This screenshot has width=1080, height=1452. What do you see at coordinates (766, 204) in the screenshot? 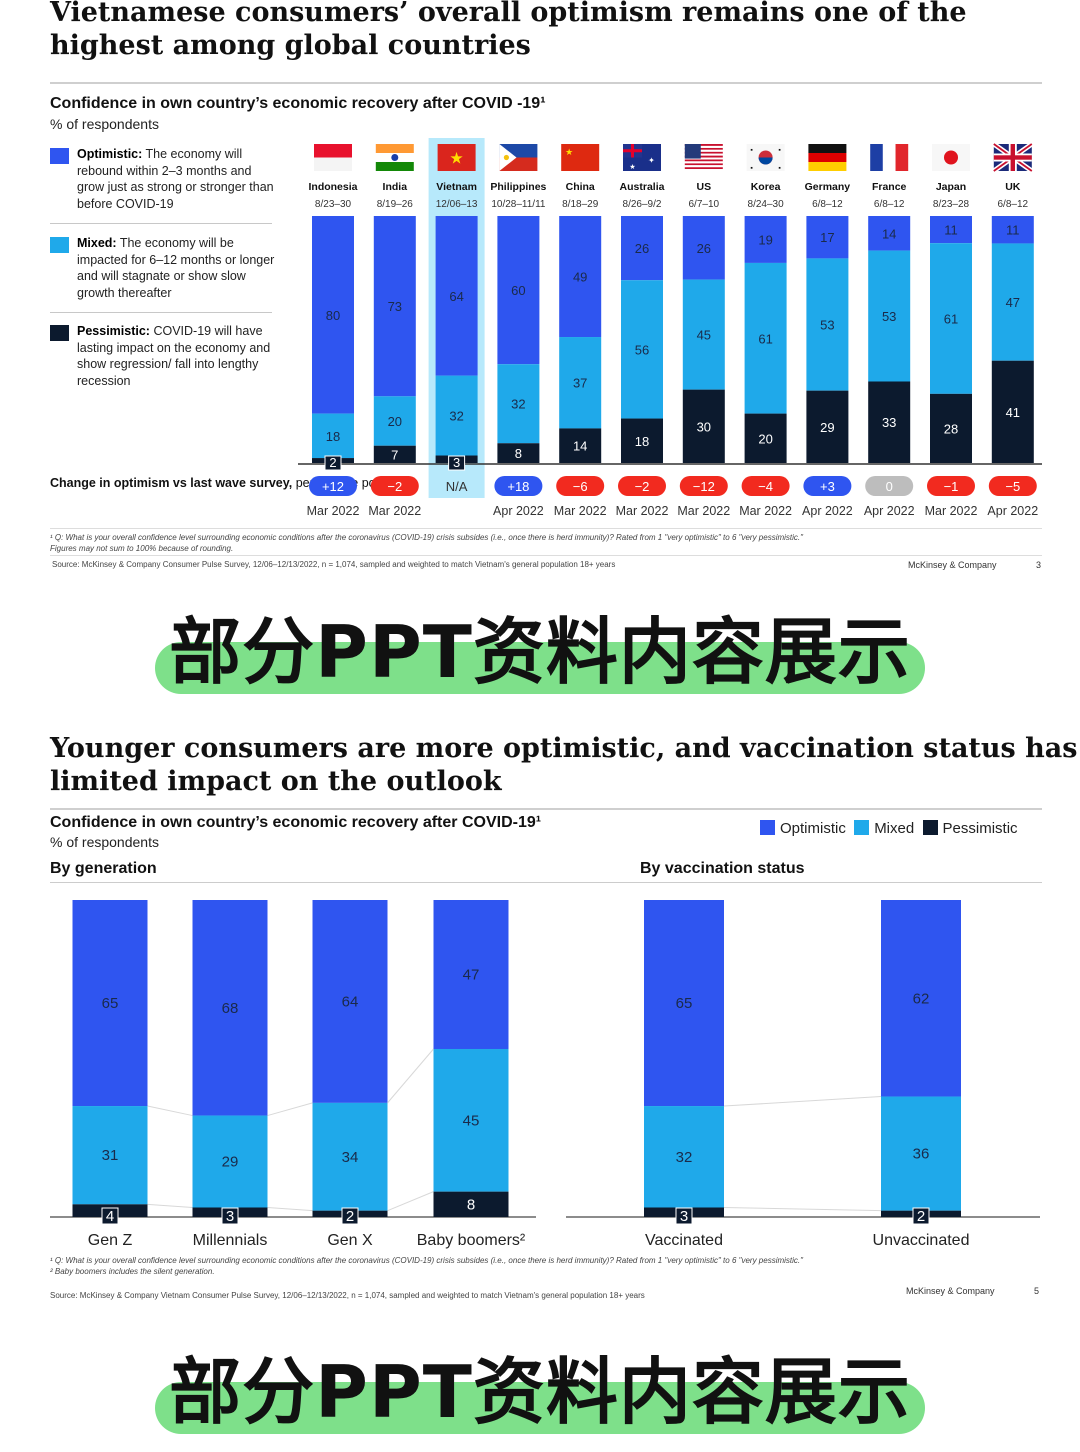
I see `survey-date-label: 8/24–30` at bounding box center [766, 204].